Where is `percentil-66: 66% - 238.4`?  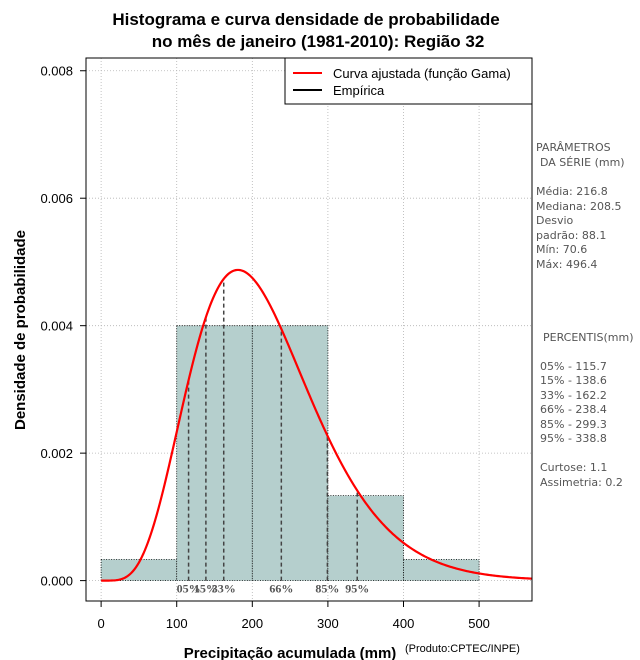
percentil-66: 66% - 238.4 is located at coordinates (573, 409).